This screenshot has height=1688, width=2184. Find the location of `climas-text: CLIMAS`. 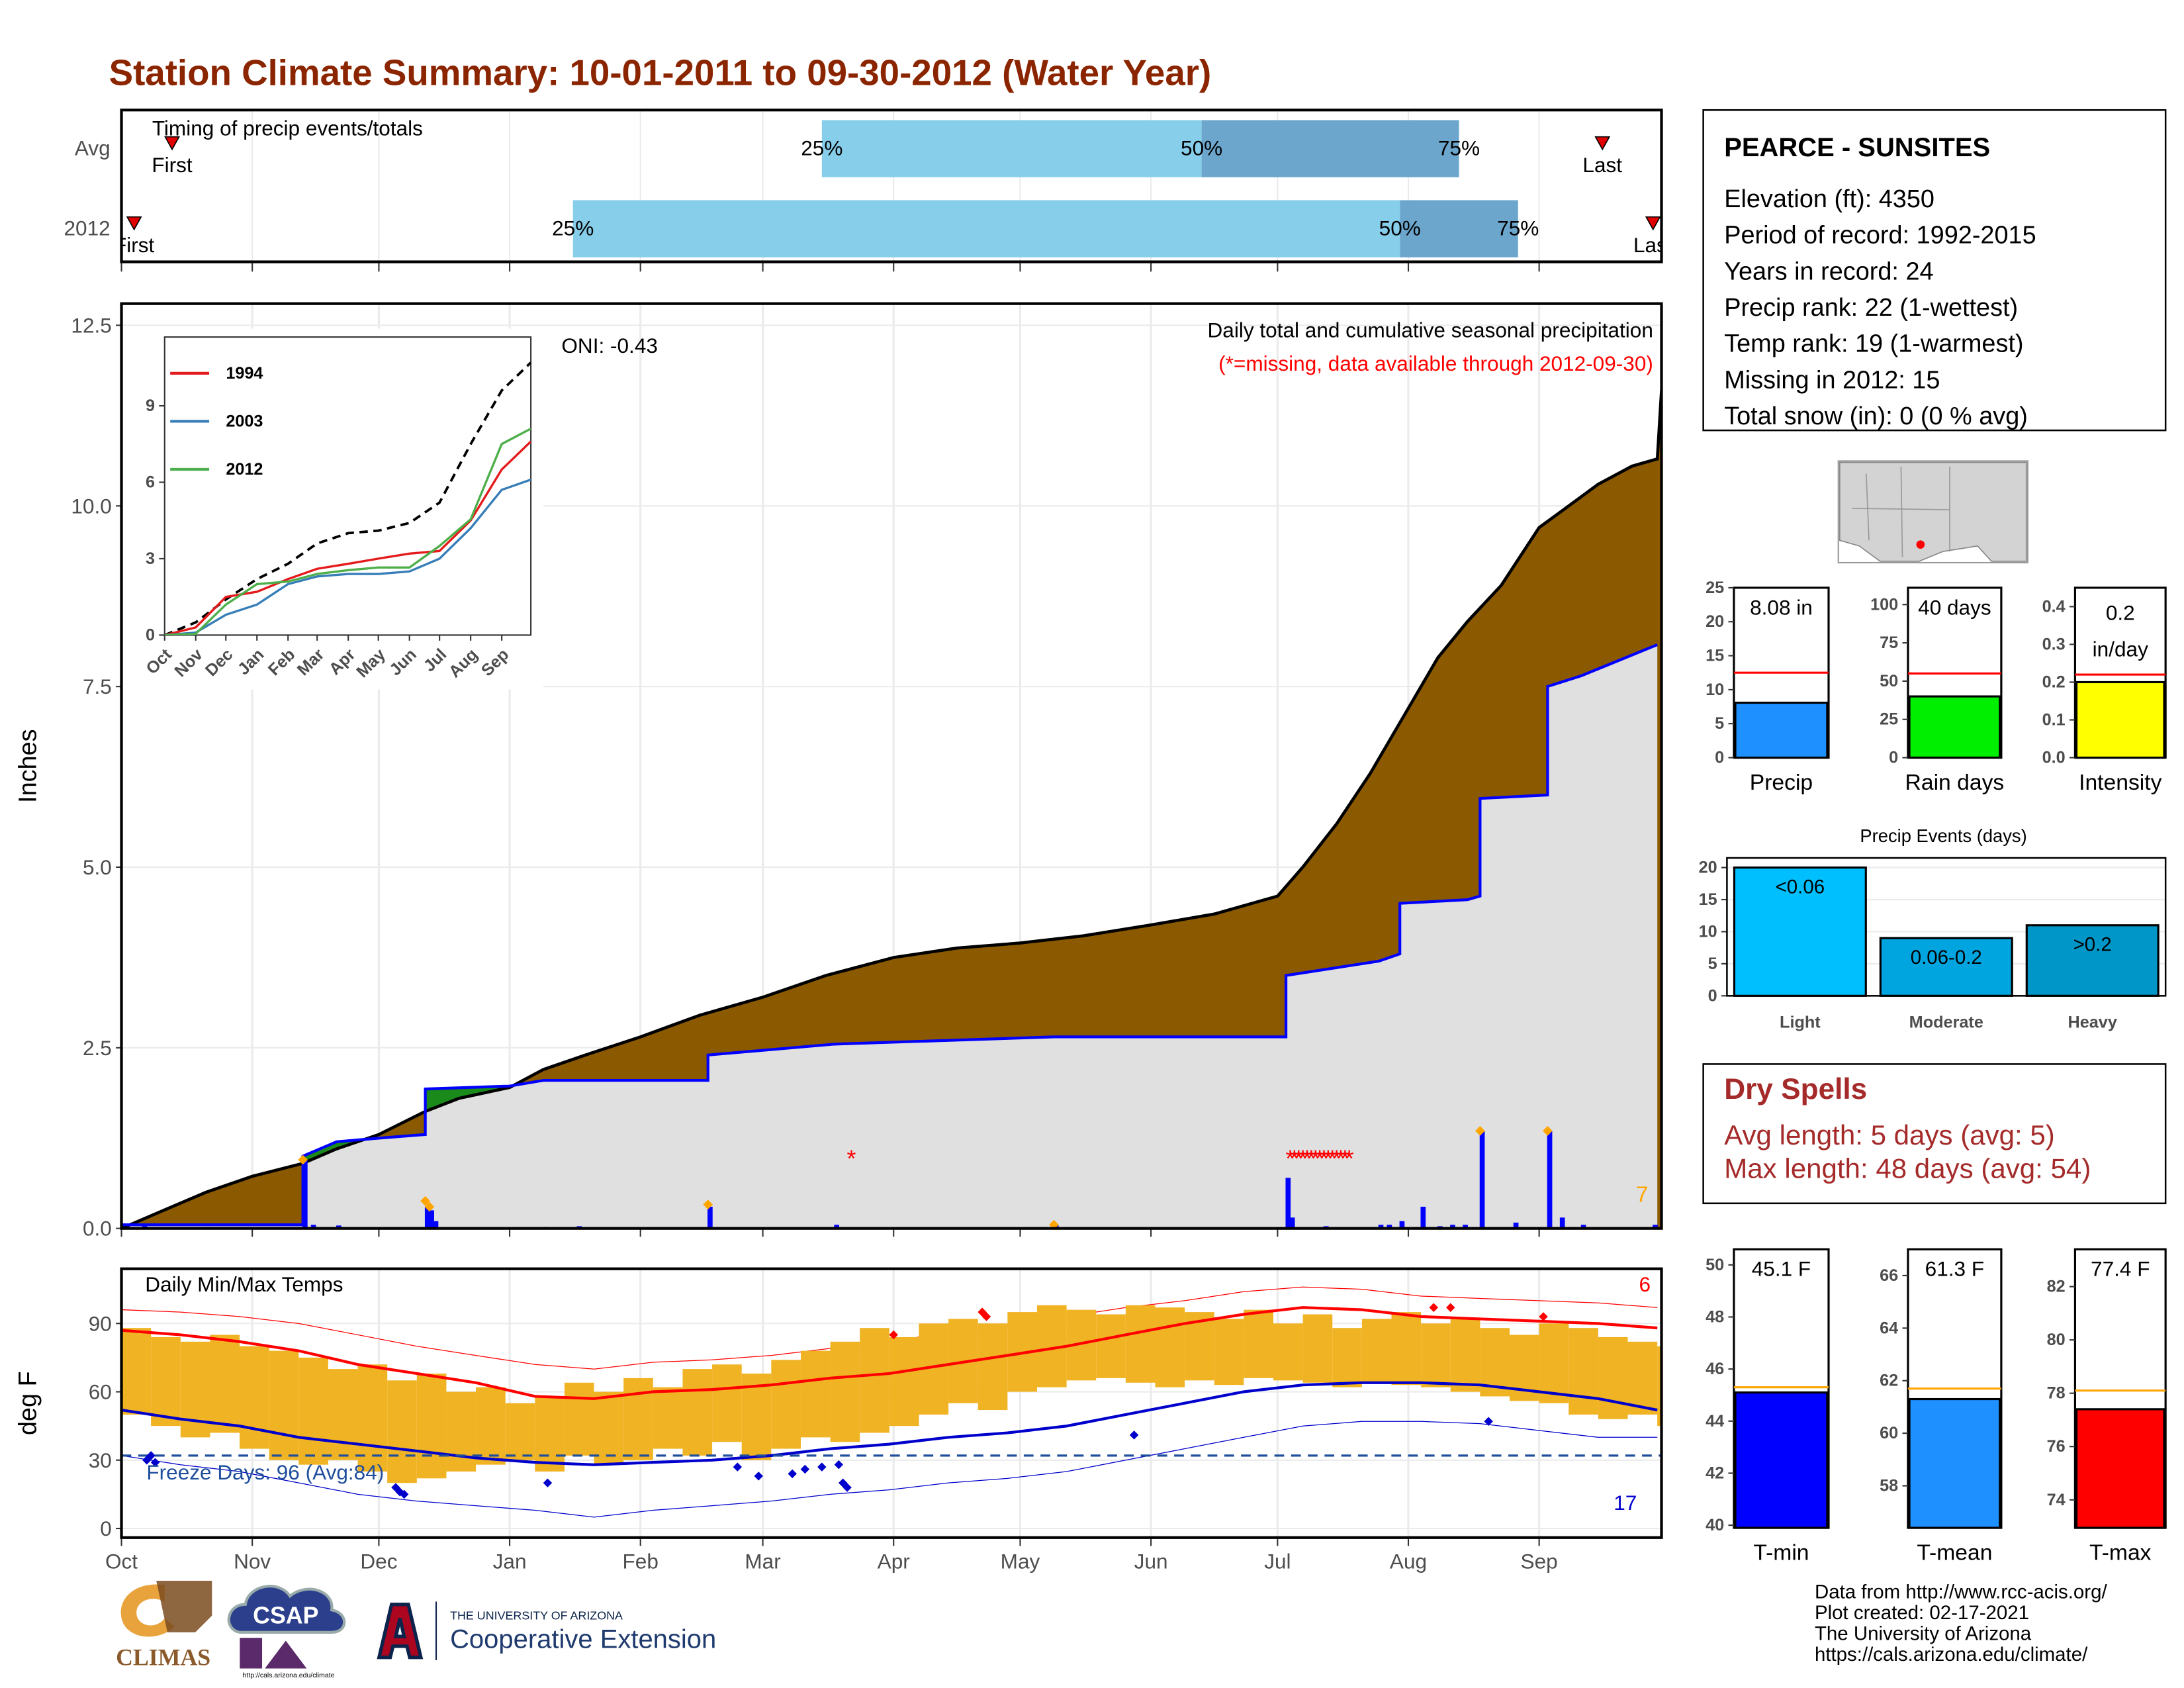

climas-text: CLIMAS is located at coordinates (163, 1657).